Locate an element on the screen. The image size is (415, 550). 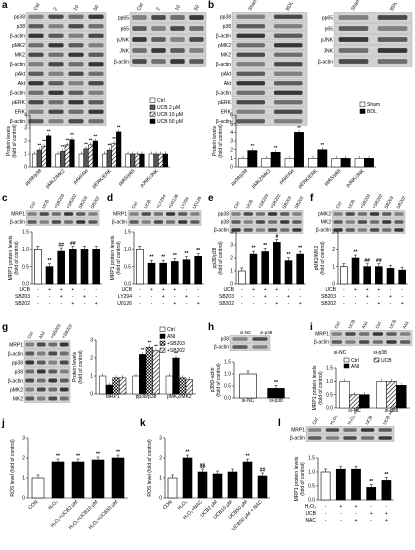
chart-b-ytick-label: 0 is located at coordinates (231, 168).